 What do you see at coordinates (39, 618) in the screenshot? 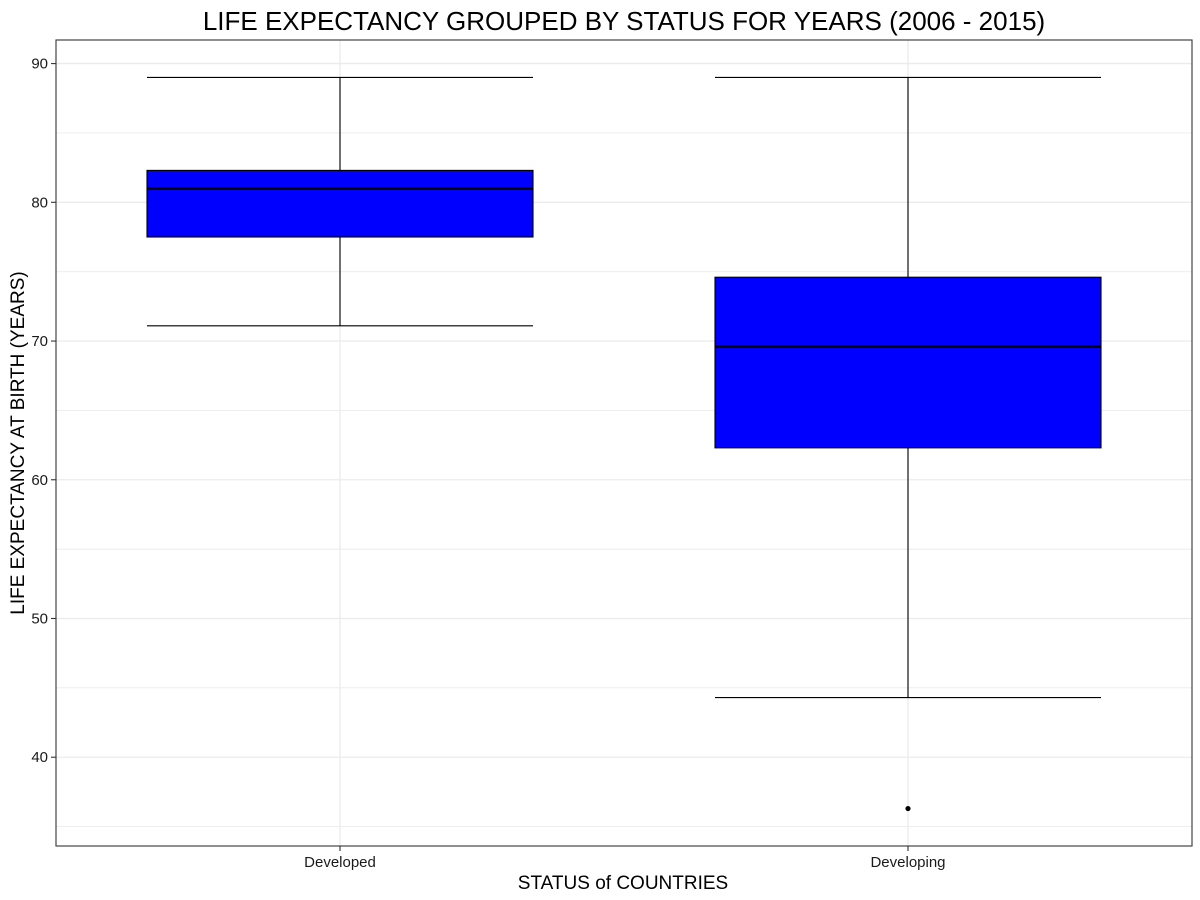
I see `y-tick-label: 50` at bounding box center [39, 618].